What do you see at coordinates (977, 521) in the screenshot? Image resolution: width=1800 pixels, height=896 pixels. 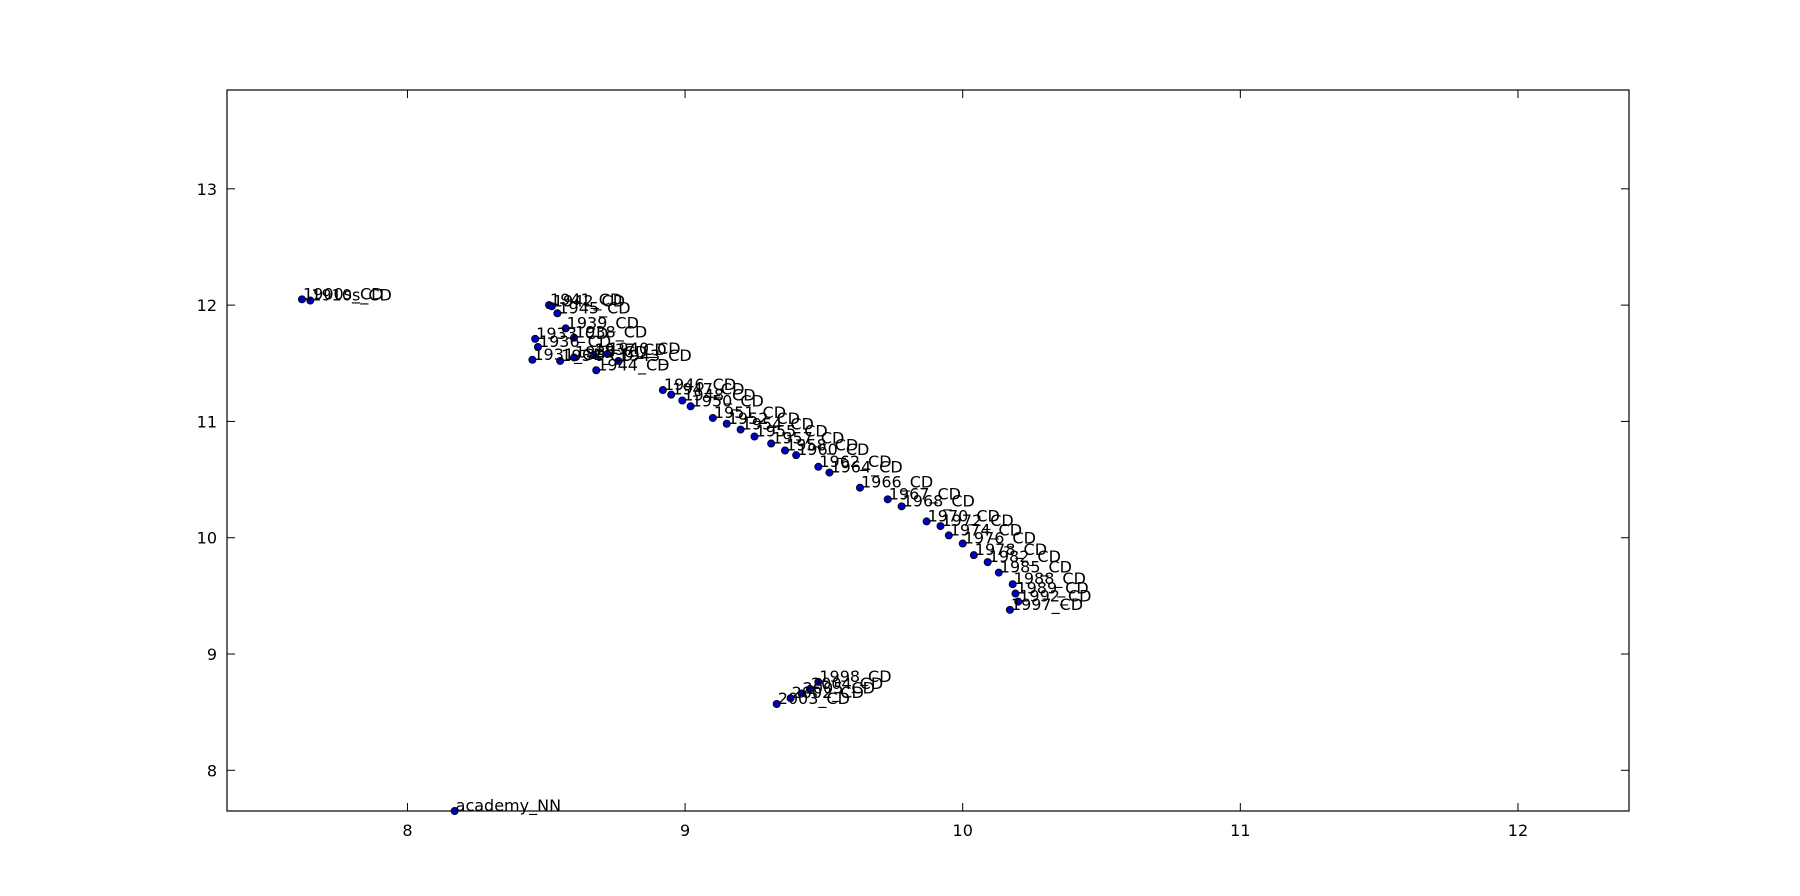 I see `data-point-label: 1972_CD` at bounding box center [977, 521].